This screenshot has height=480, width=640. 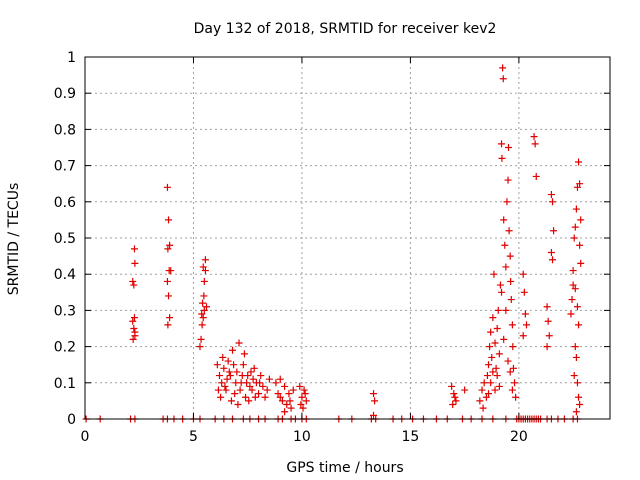 I want to click on x-tick-label: 15, so click(x=410, y=437).